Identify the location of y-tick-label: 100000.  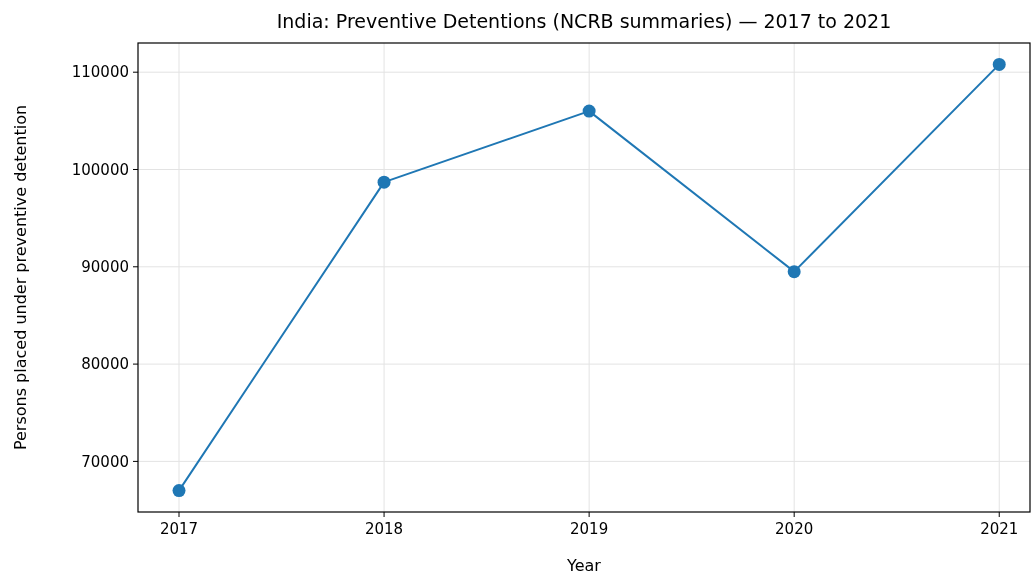
(100, 169).